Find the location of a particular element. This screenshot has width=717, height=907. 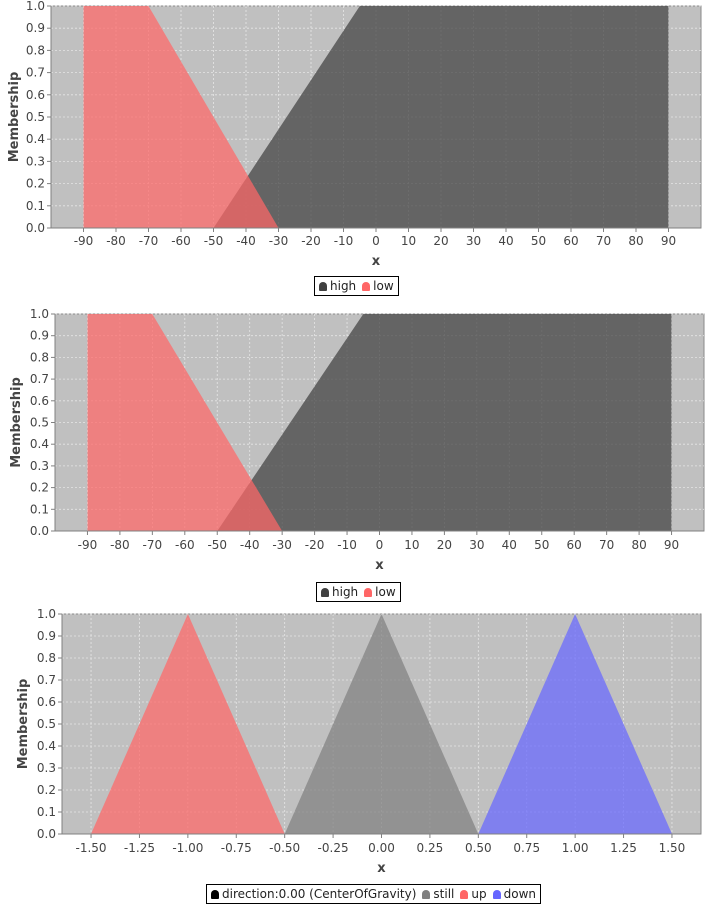

legend-item: down is located at coordinates (514, 894).